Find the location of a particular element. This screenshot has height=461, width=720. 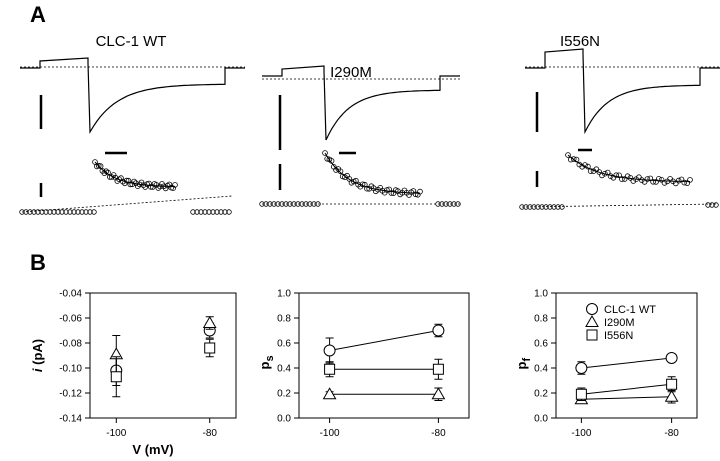

y-axis-label: pf is located at coordinates (523, 364).